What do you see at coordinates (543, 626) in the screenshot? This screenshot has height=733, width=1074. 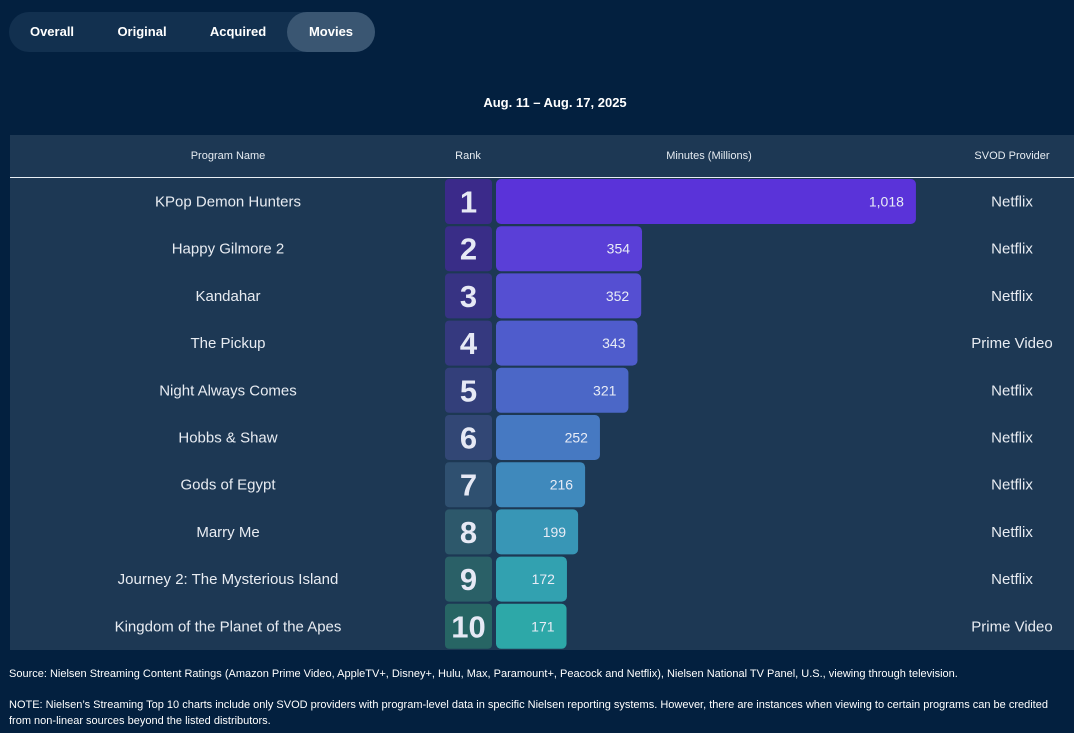 I see `bar-value-label: 171` at bounding box center [543, 626].